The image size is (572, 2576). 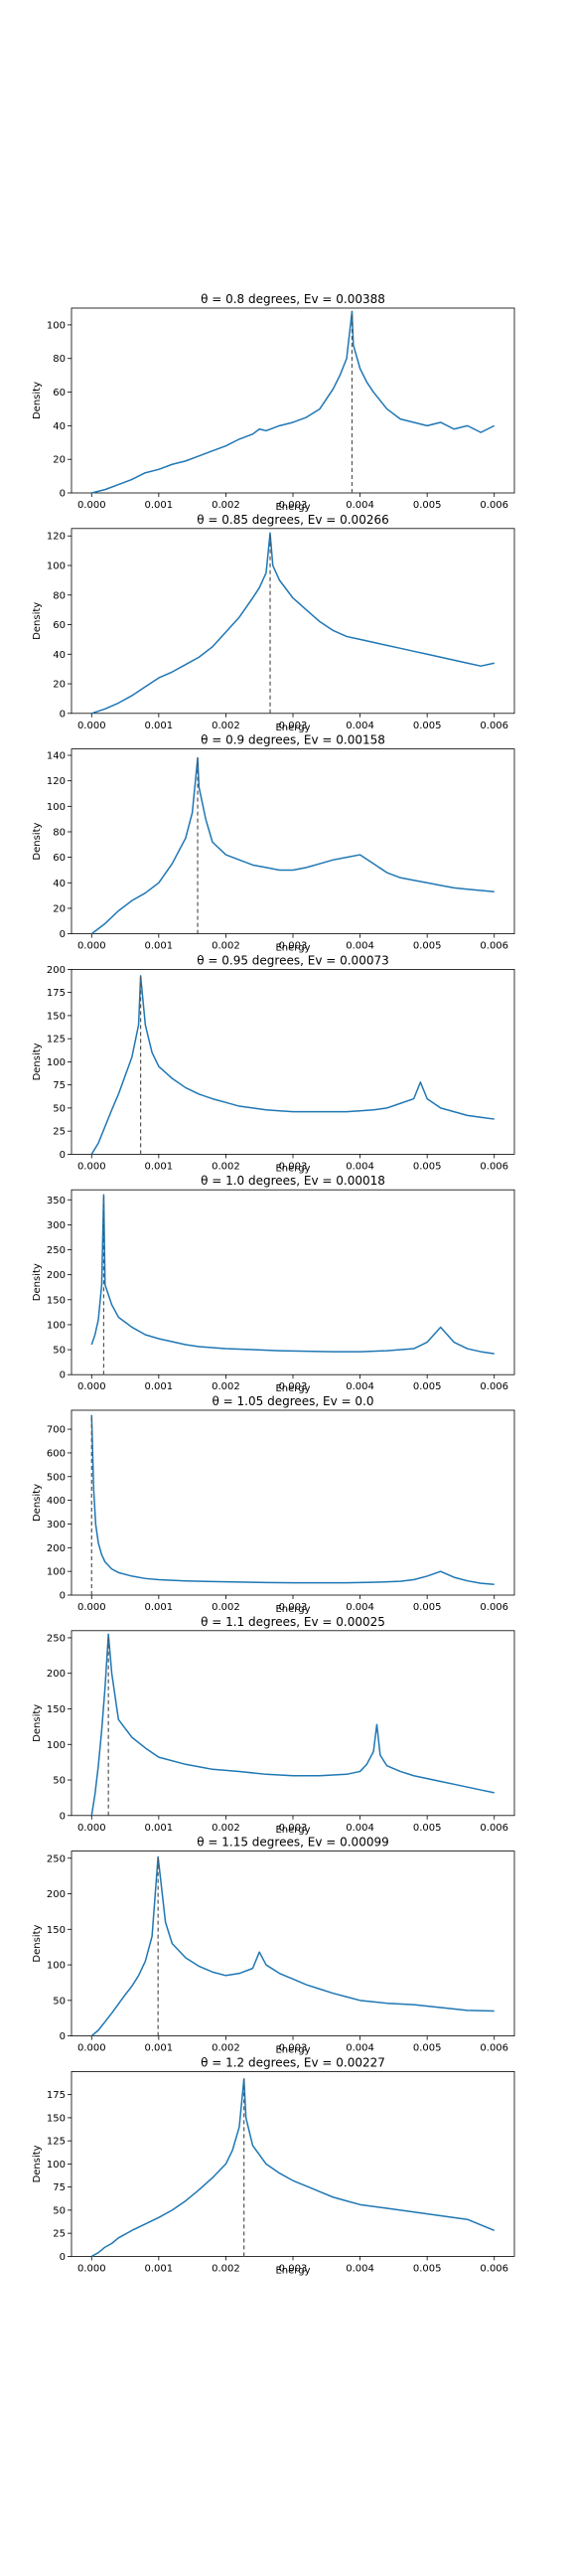 I want to click on y-tick-label: 40, so click(x=60, y=426).